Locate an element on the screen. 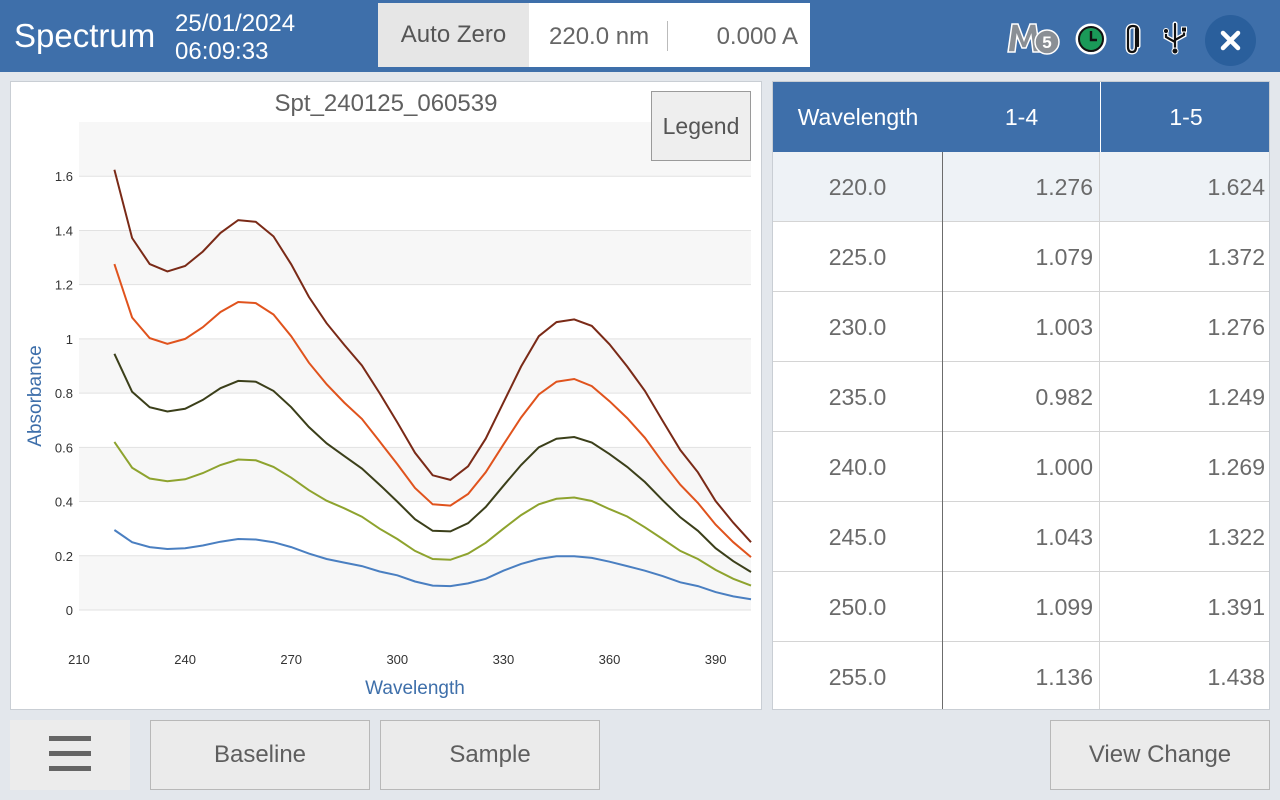  chart-title-text: Spt_240125_060539 is located at coordinates (386, 103).